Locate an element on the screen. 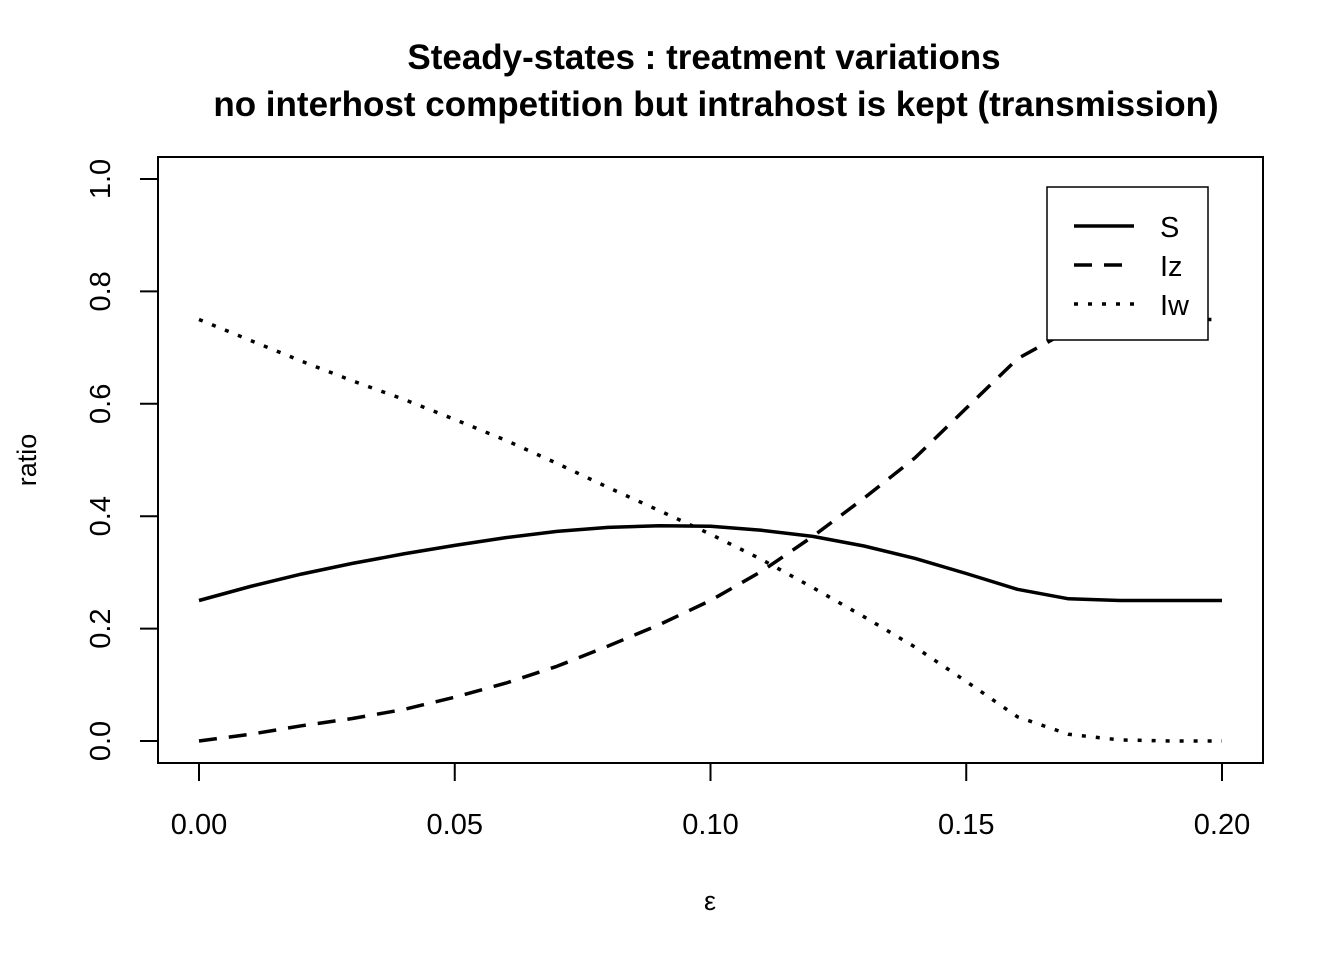 This screenshot has height=960, width=1344. y-tick-label: 0.2 is located at coordinates (101, 628).